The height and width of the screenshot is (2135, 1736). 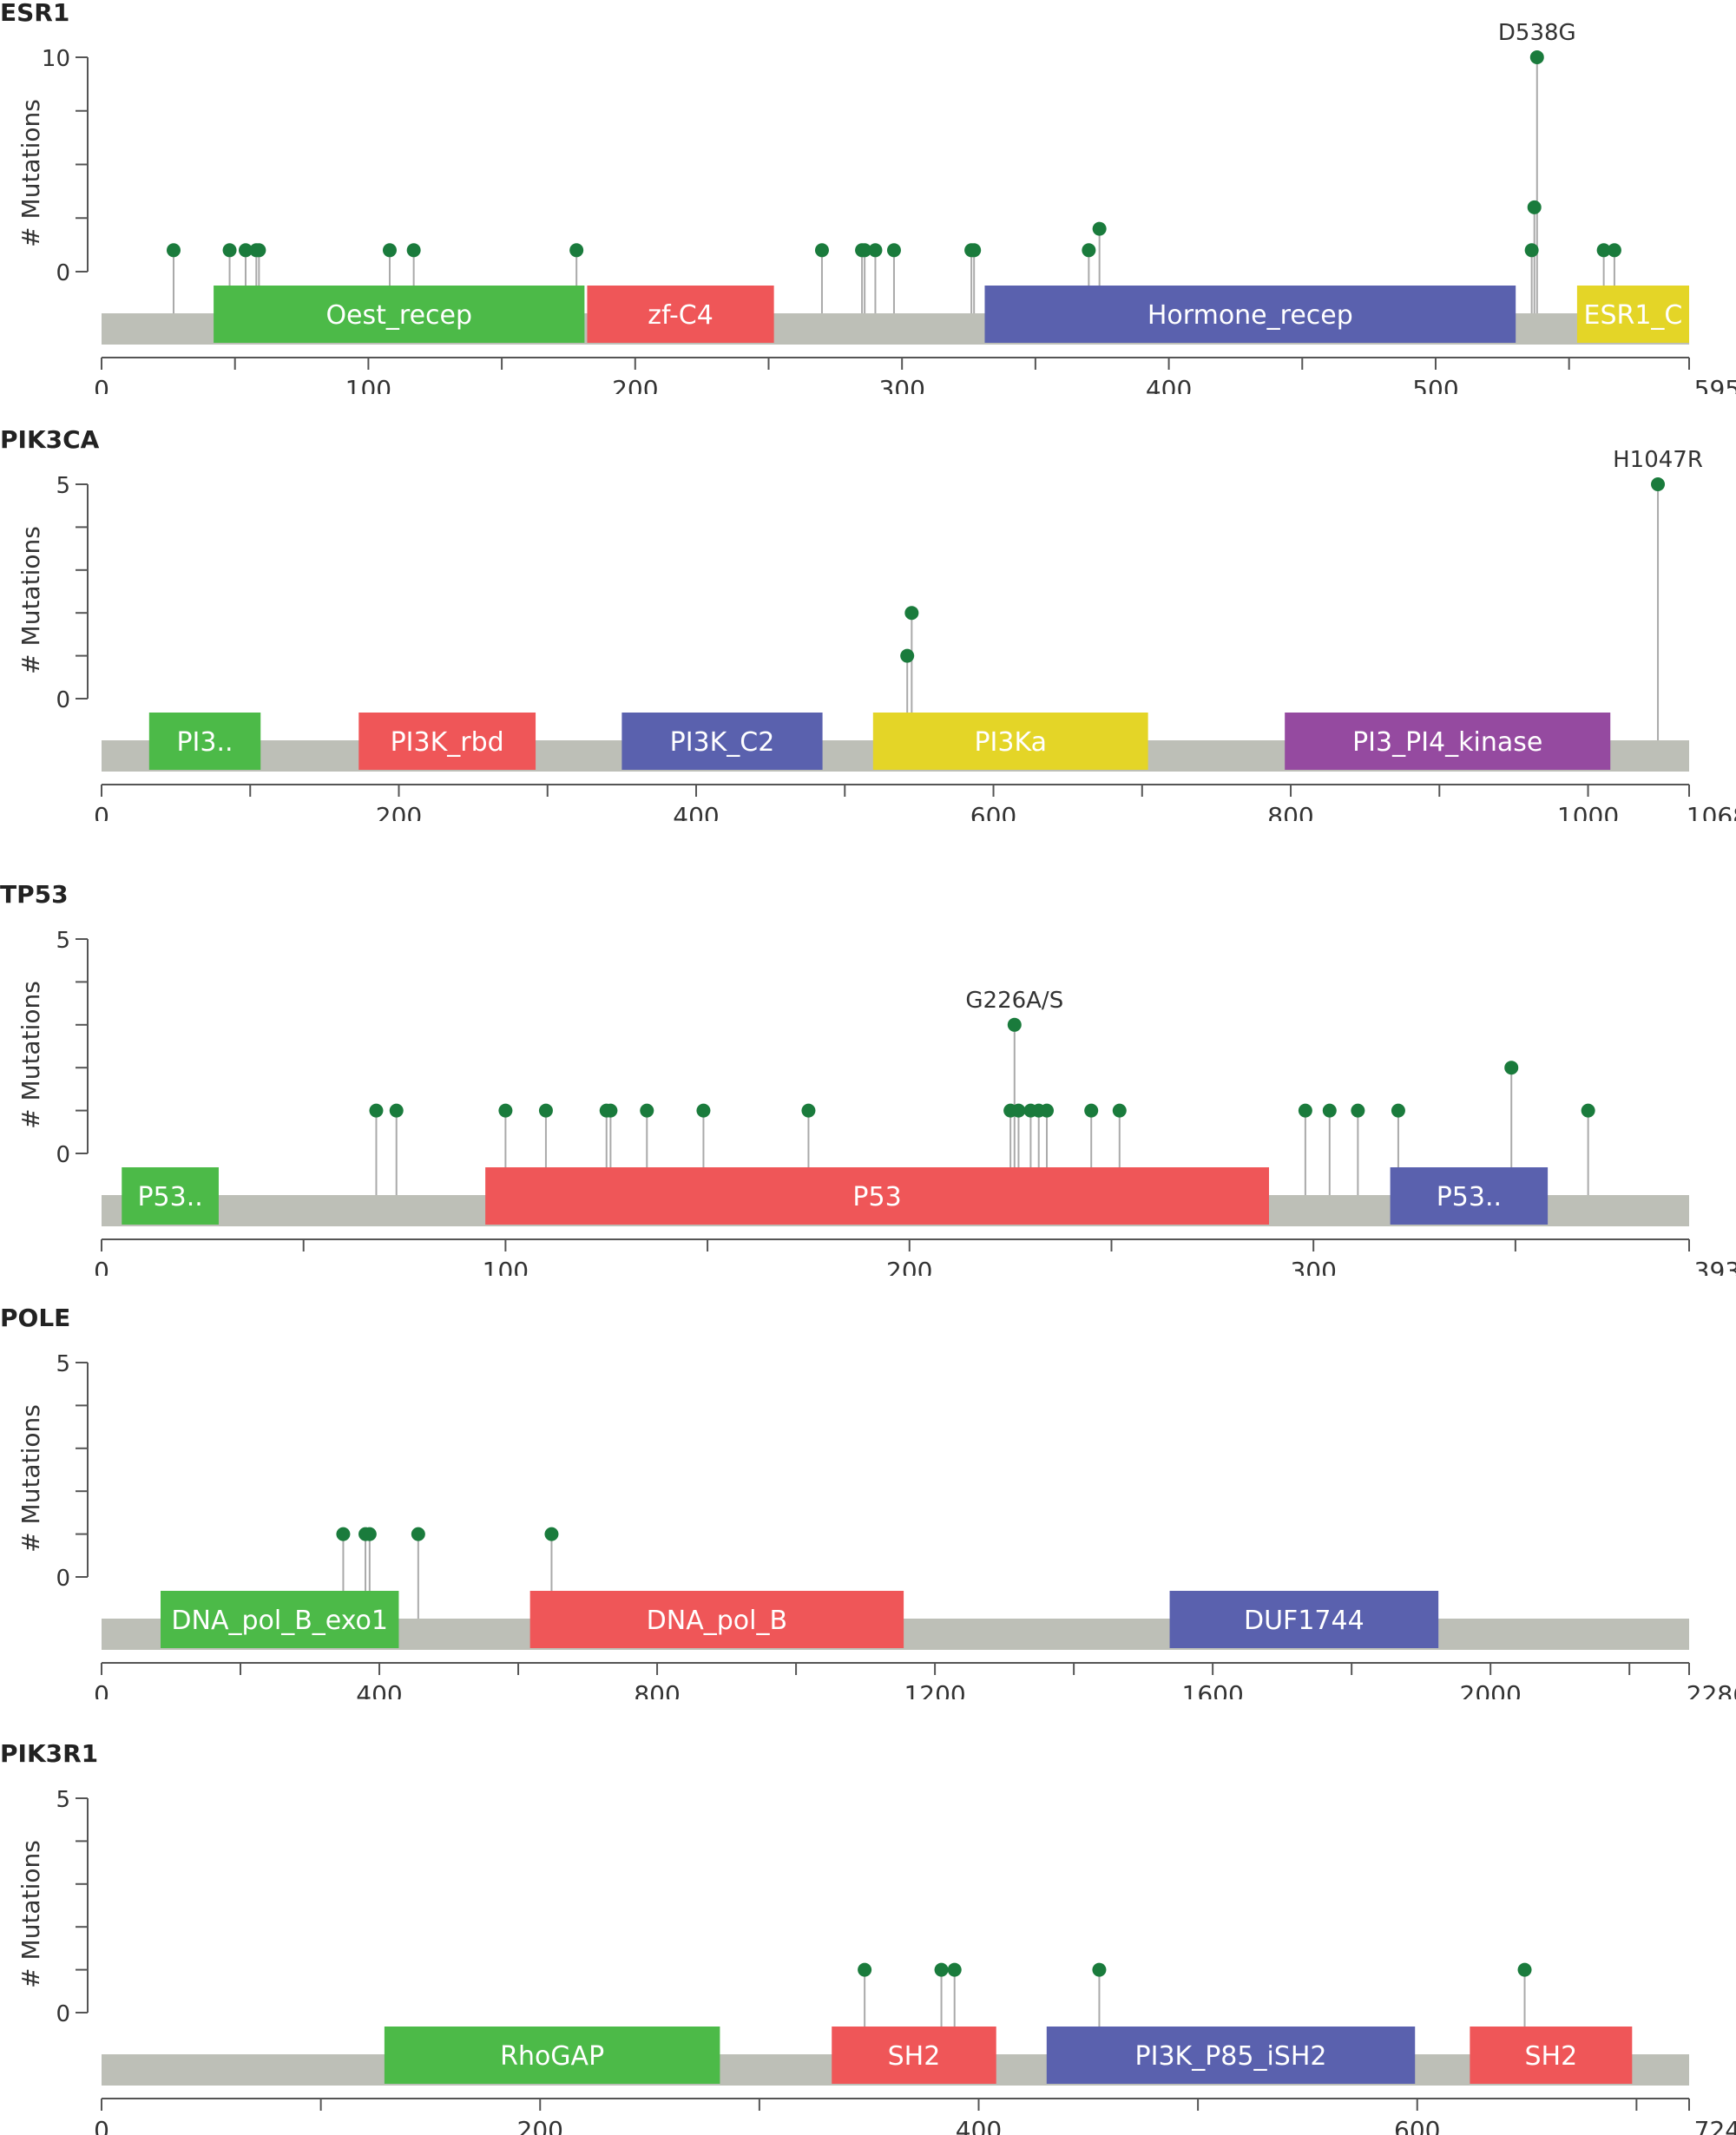 I want to click on x-end-label: 595 aa, so click(x=1715, y=384).